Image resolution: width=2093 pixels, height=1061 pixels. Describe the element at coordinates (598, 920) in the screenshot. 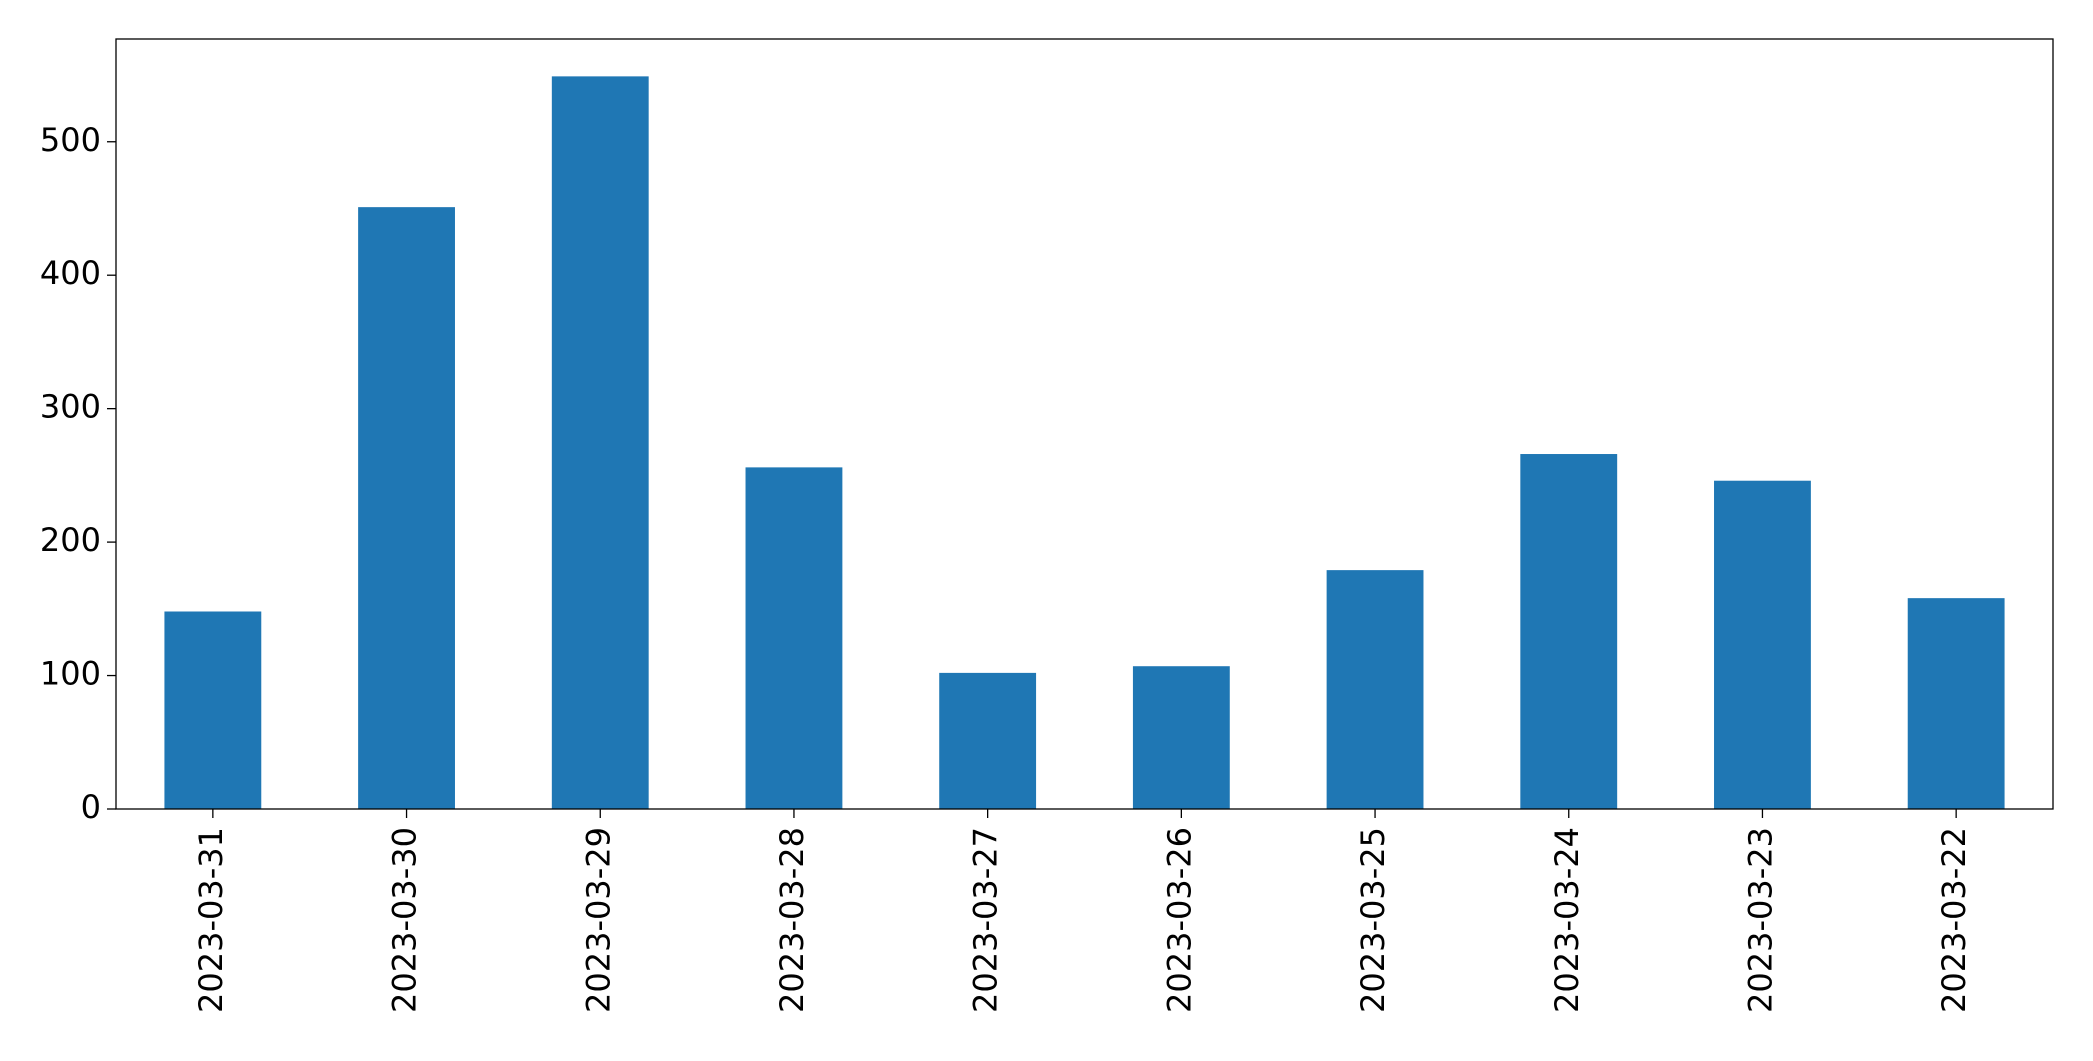

I see `x-tick-label: 2023-03-29` at that location.